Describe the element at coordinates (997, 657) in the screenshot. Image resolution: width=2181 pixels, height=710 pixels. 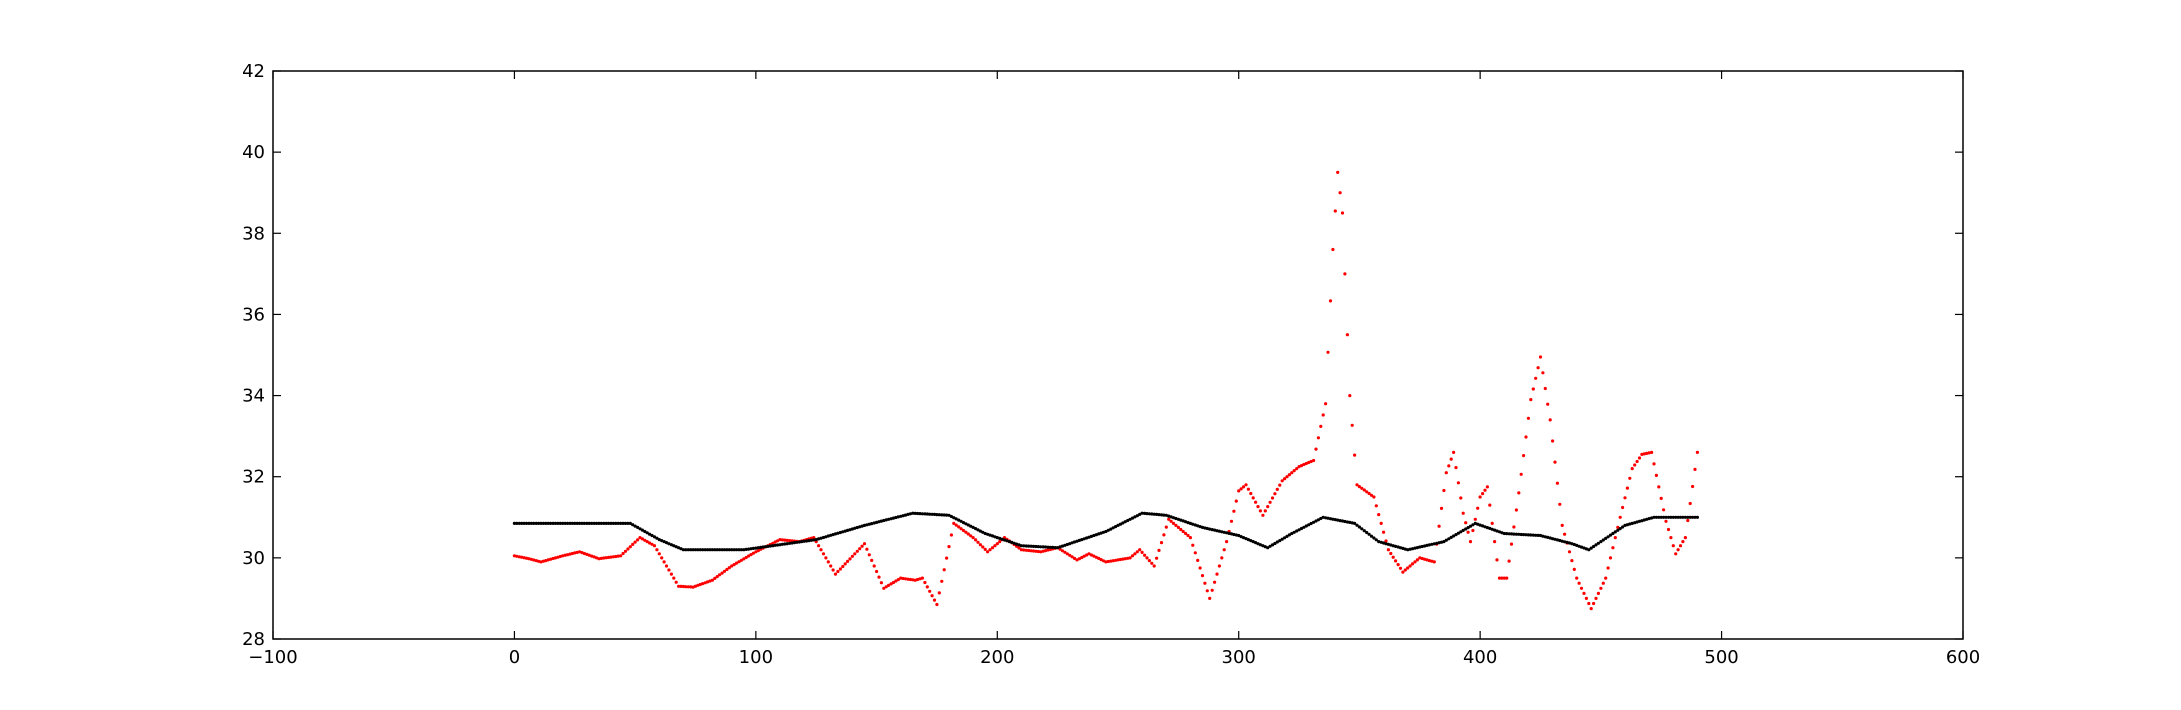
I see `x-tick-label: 200` at that location.